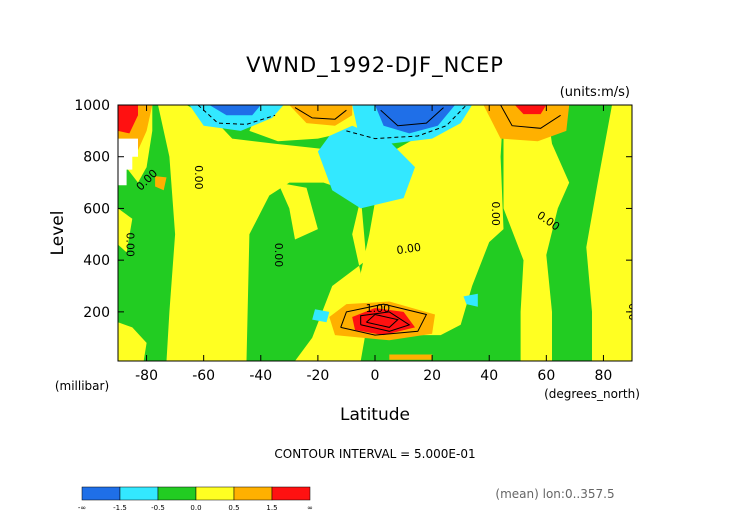 This screenshot has height=532, width=752. What do you see at coordinates (592, 394) in the screenshot?
I see `x-units-label: (degrees_north)` at bounding box center [592, 394].